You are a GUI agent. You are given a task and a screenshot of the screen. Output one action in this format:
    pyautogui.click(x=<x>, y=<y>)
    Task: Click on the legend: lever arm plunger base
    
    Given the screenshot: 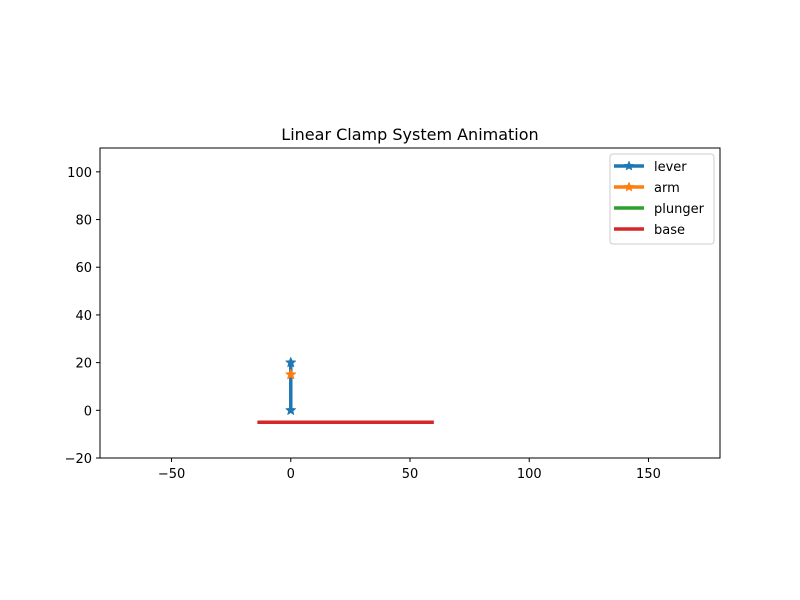 What is the action you would take?
    pyautogui.click(x=662, y=199)
    